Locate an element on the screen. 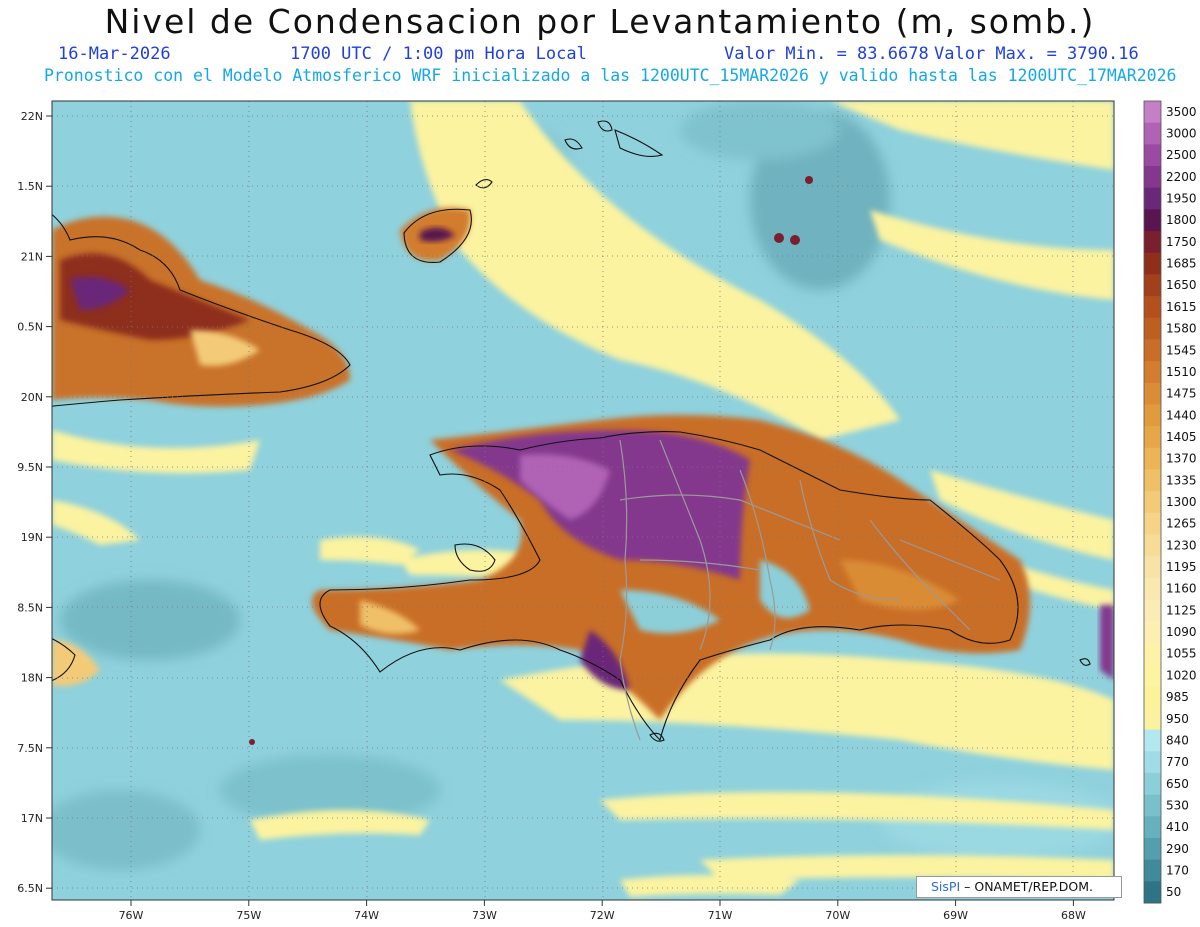 This screenshot has width=1200, height=927. lat-label: 7.5N is located at coordinates (30, 748).